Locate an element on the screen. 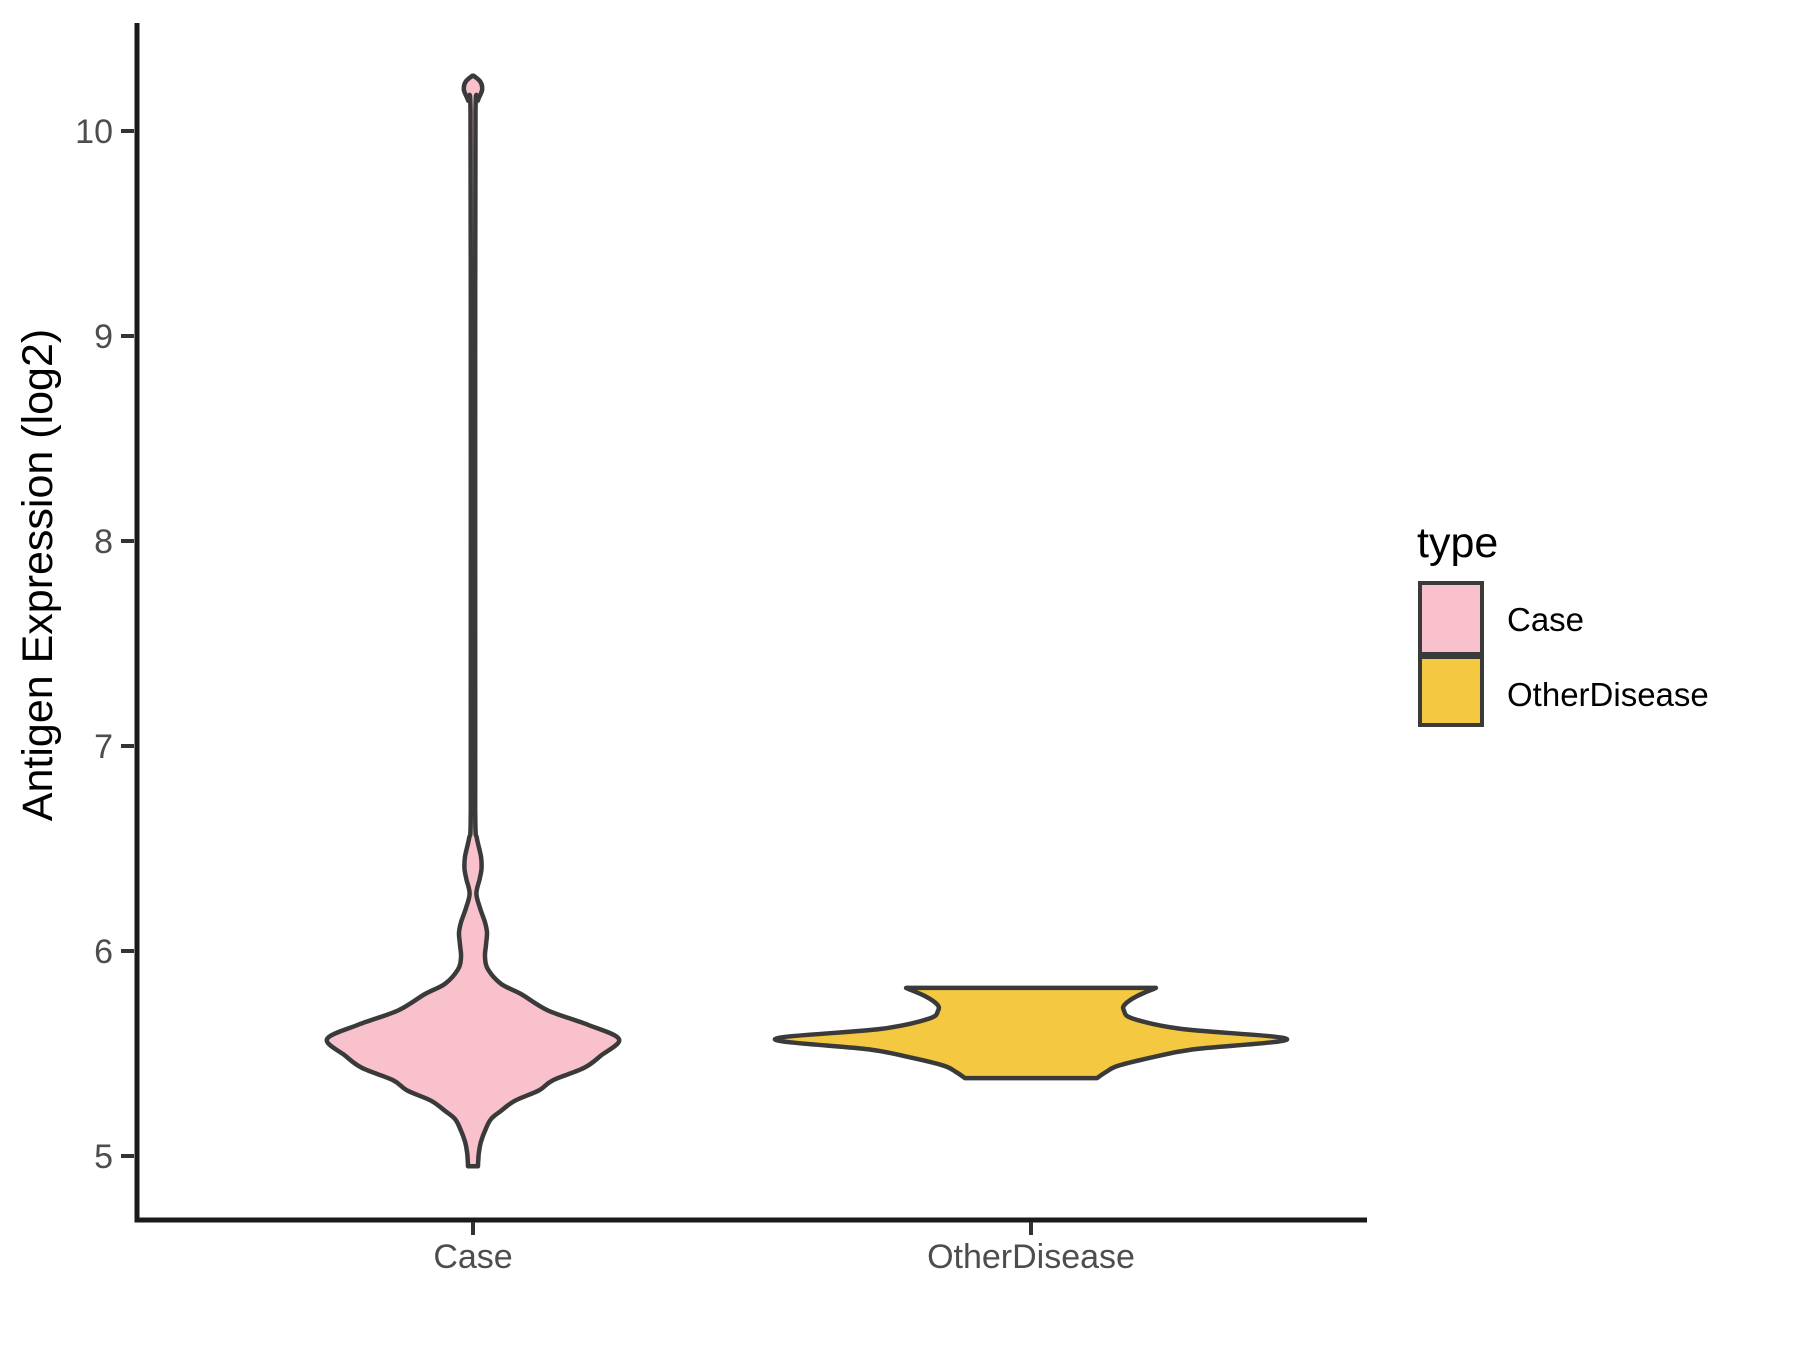 This screenshot has width=1800, height=1350. x-category-label-case: Case is located at coordinates (472, 1257).